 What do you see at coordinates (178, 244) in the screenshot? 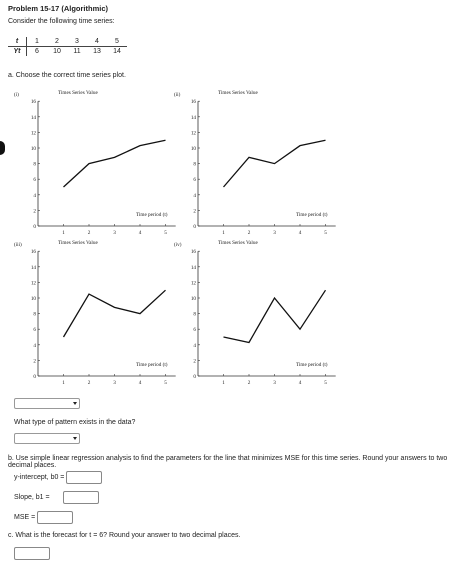
I see `plot-label: (iv)` at bounding box center [178, 244].